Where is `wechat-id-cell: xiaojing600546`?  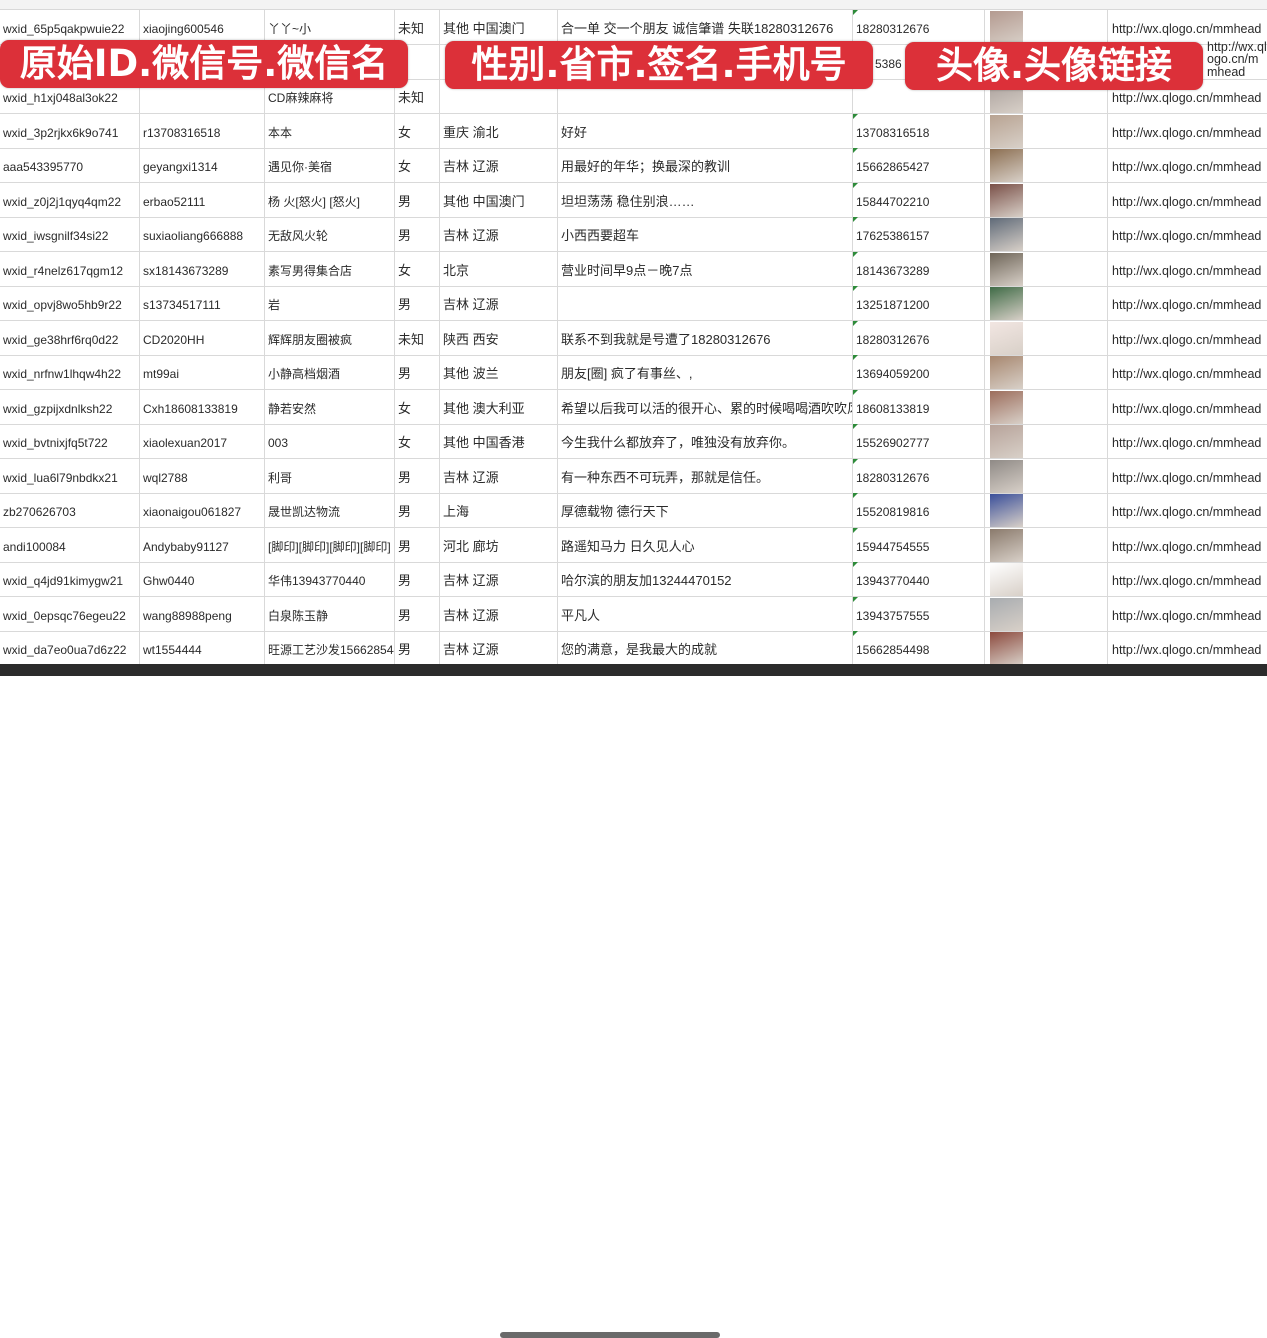 wechat-id-cell: xiaojing600546 is located at coordinates (202, 27).